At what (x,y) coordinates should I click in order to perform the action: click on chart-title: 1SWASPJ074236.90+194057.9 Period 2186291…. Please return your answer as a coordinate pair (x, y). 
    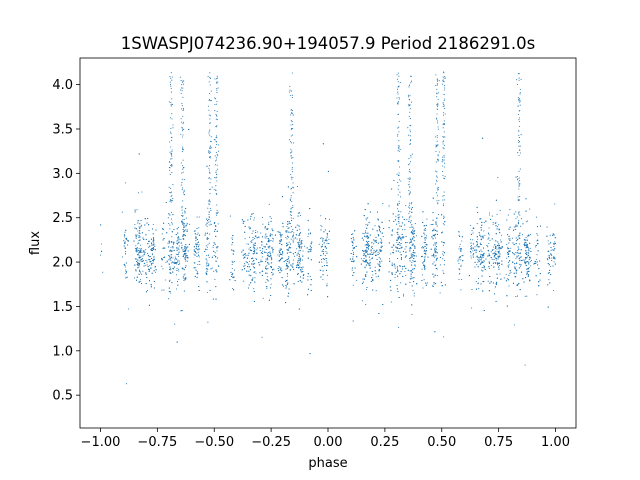
    Looking at the image, I should click on (328, 43).